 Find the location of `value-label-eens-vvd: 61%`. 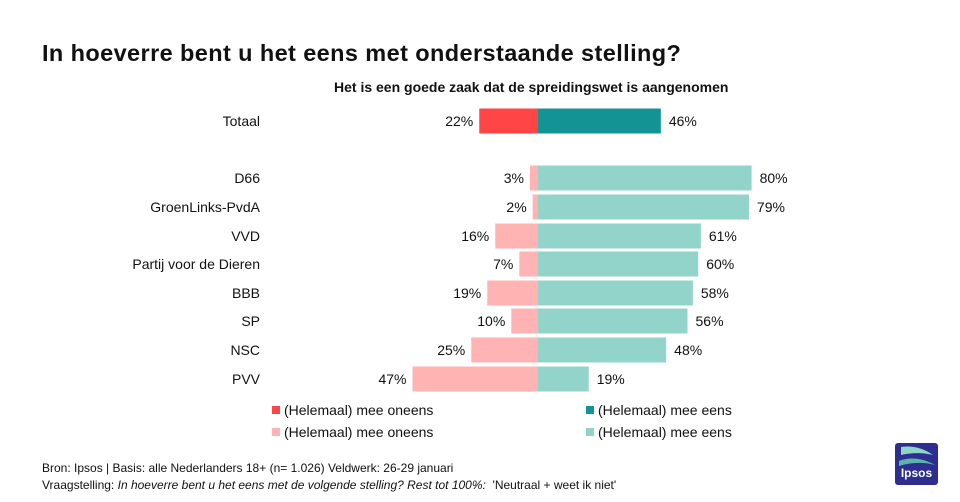

value-label-eens-vvd: 61% is located at coordinates (723, 236).